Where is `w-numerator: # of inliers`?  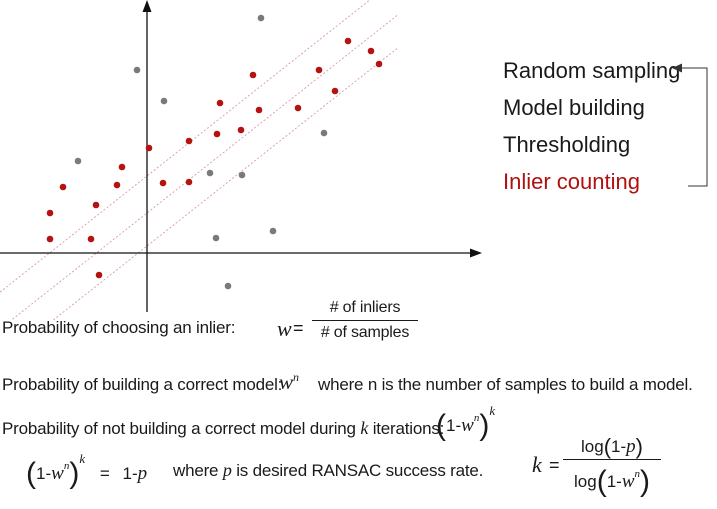
w-numerator: # of inliers is located at coordinates (365, 307).